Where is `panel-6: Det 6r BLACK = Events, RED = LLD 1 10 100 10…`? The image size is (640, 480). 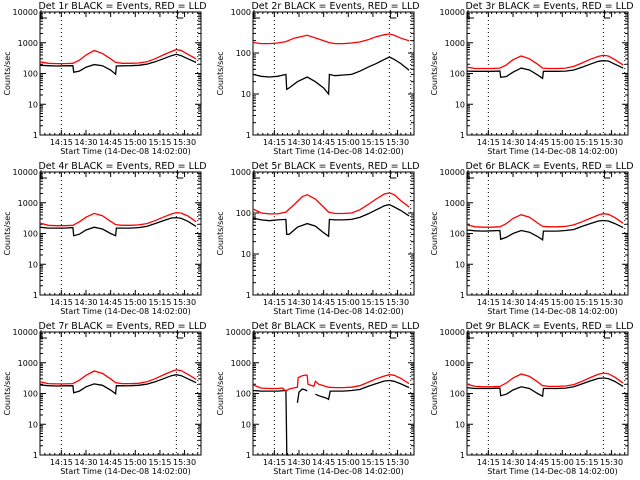
panel-6: Det 6r BLACK = Events, RED = LLD 1 10 100 10… is located at coordinates (532, 238).